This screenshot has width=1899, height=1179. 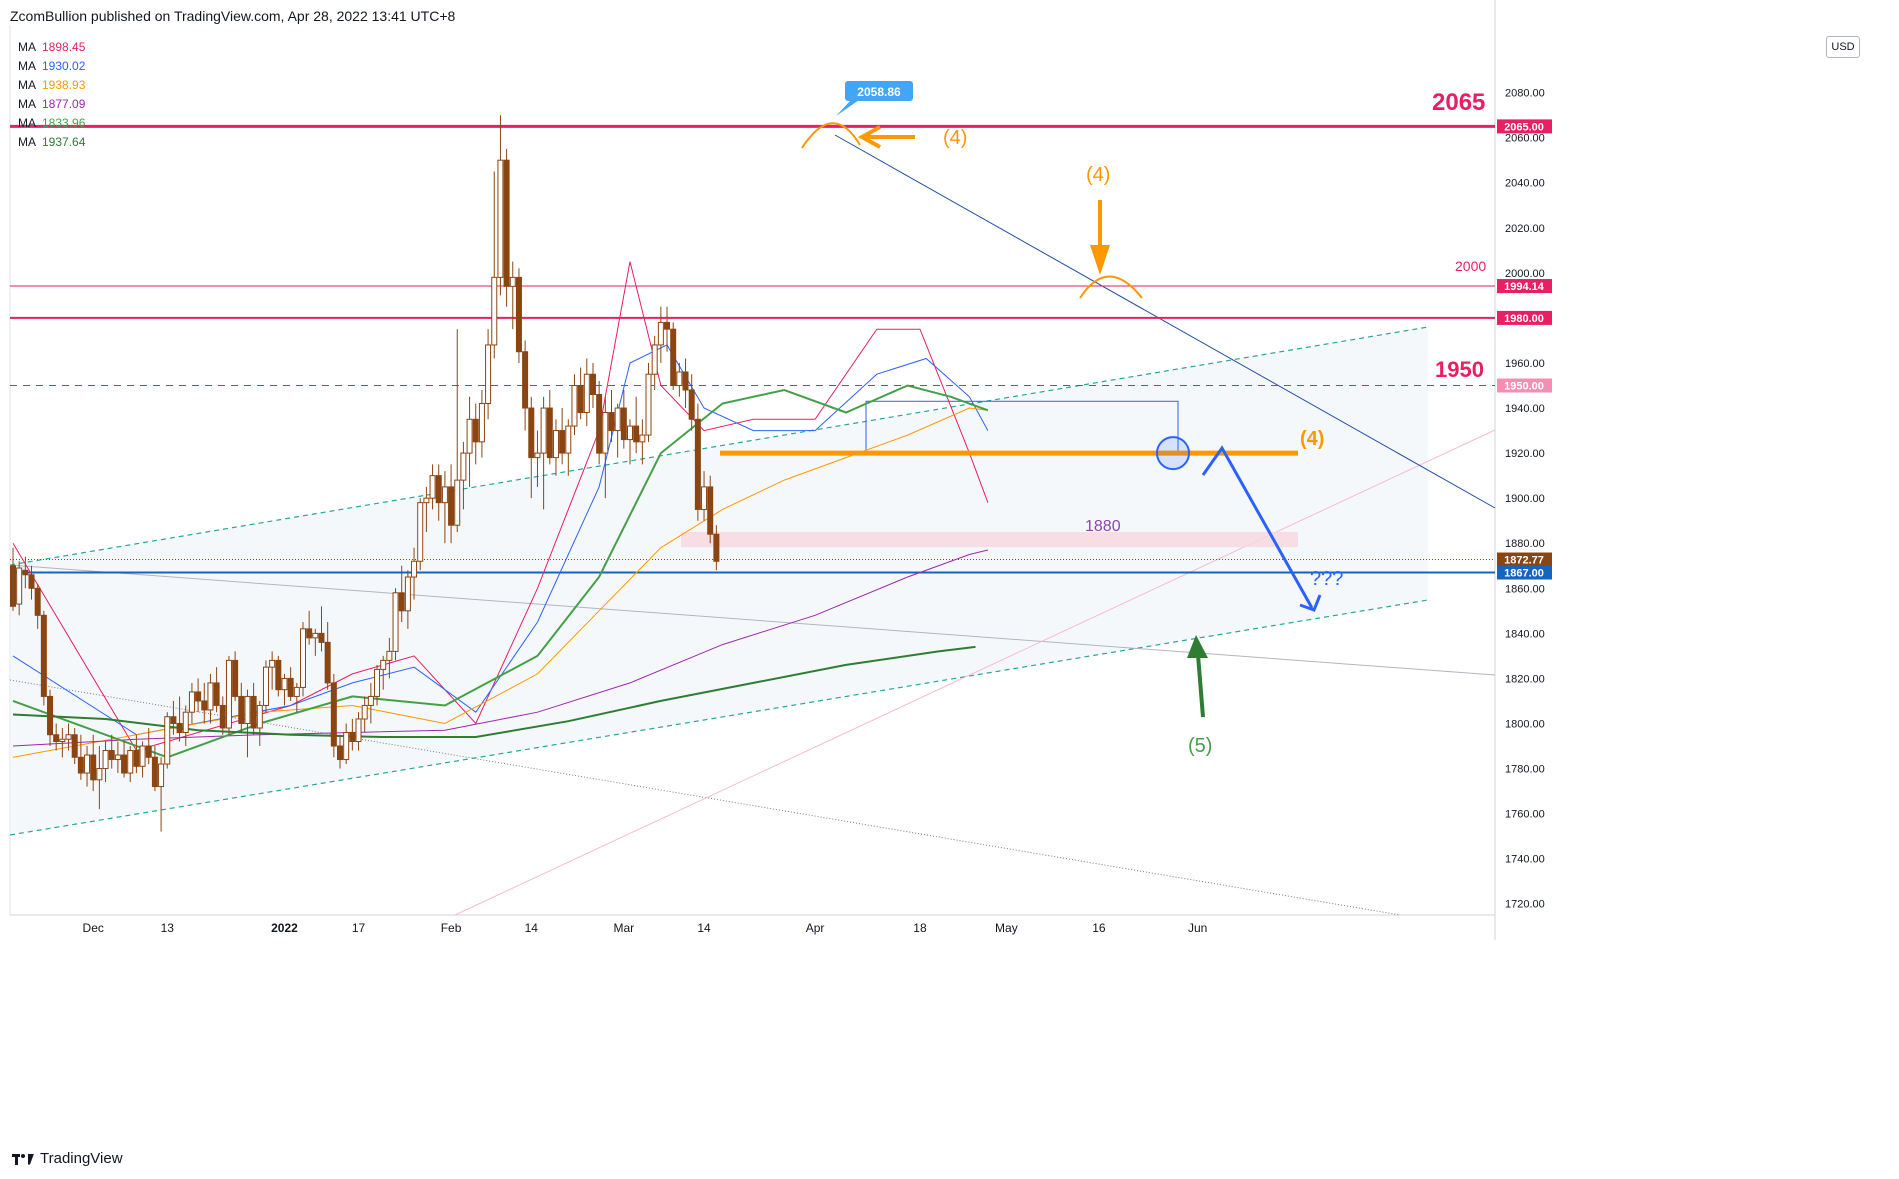 I want to click on x-tick-label: 2022, so click(x=284, y=928).